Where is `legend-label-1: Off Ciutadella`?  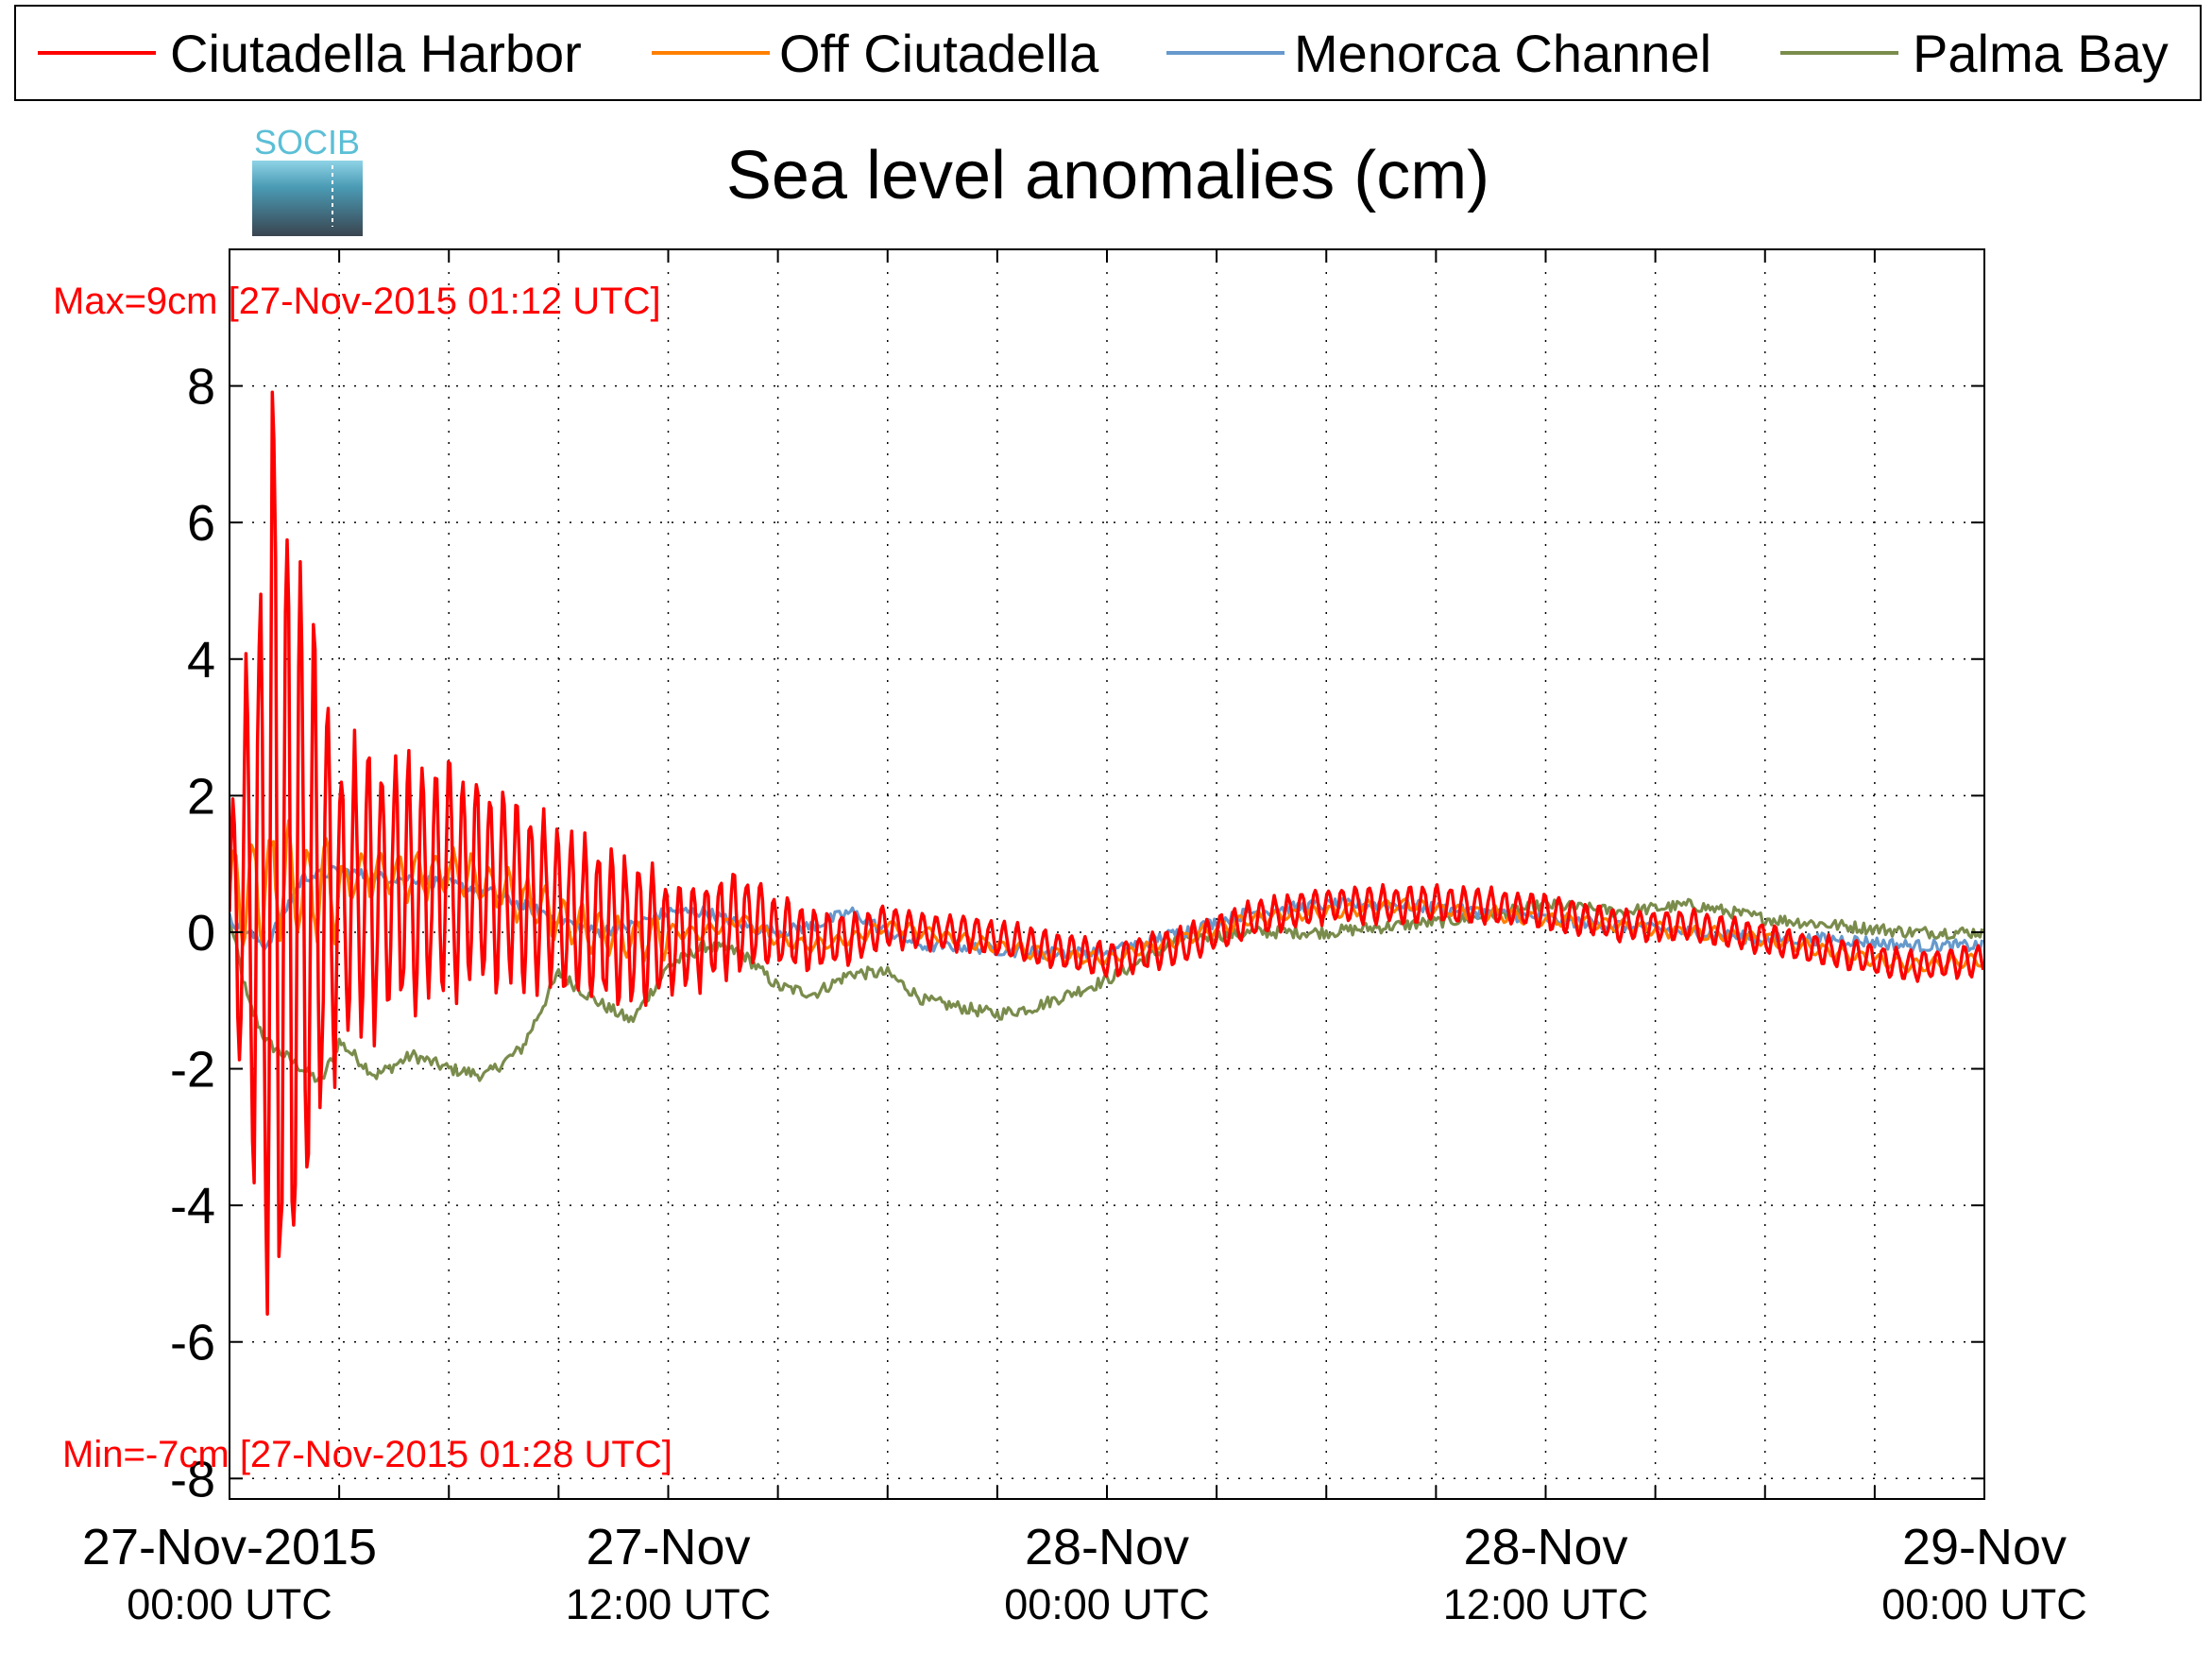
legend-label-1: Off Ciutadella is located at coordinates (939, 54).